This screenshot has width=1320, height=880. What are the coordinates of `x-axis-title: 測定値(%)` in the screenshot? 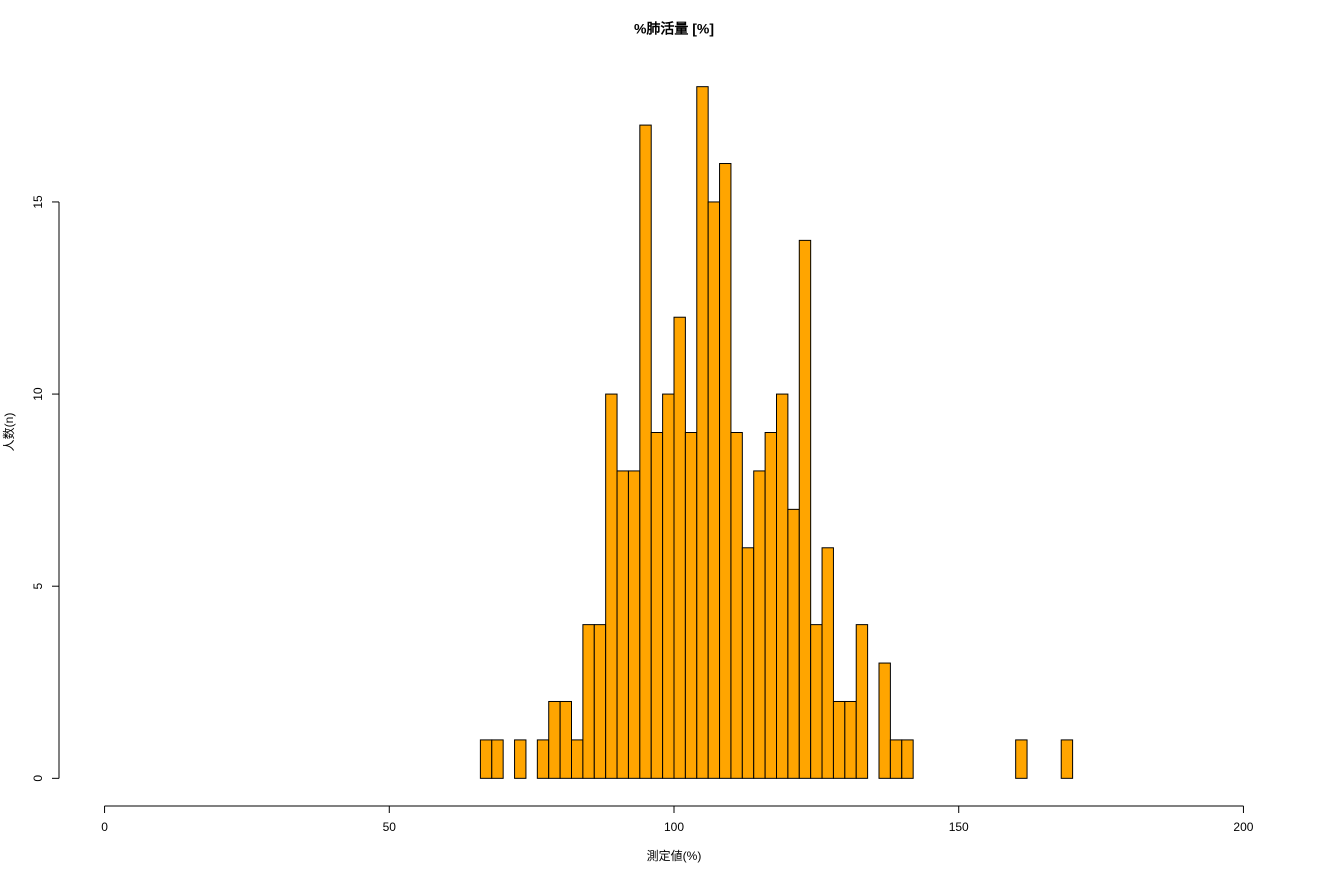 It's located at (674, 855).